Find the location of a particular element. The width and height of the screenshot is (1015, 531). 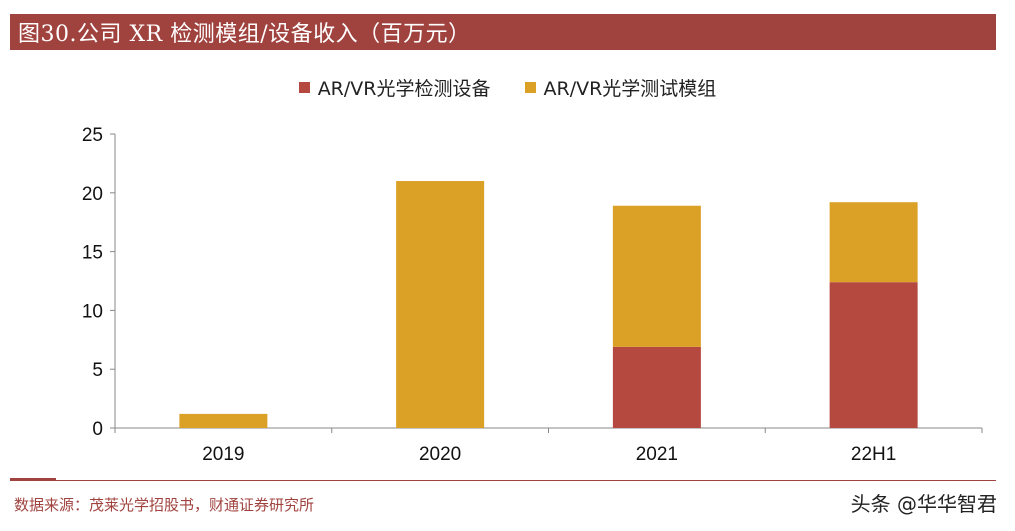

watermark: 头条 @华华智君 is located at coordinates (923, 504).